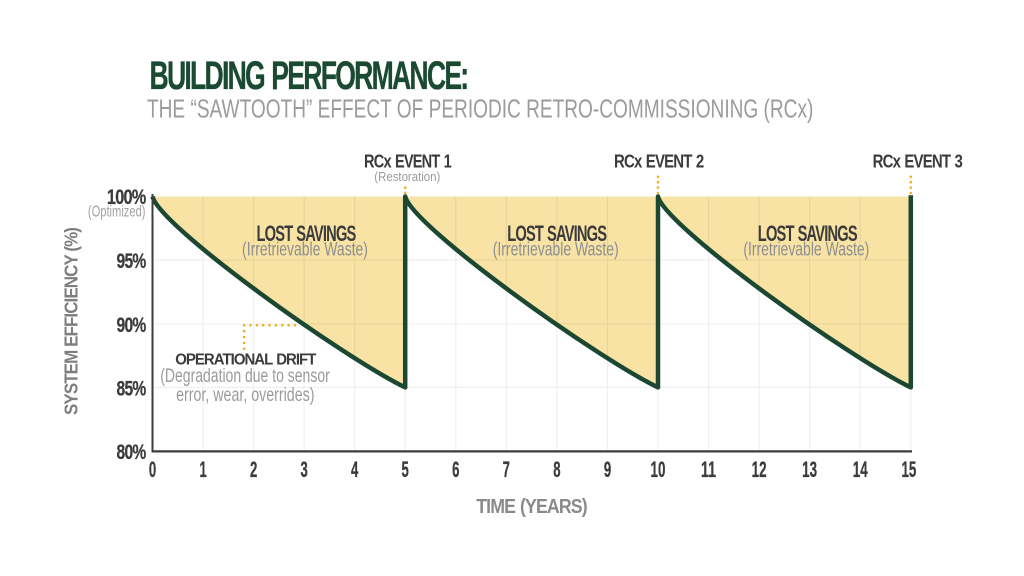 This screenshot has width=1024, height=576. Describe the element at coordinates (132, 388) in the screenshot. I see `svg-text: 85%` at that location.